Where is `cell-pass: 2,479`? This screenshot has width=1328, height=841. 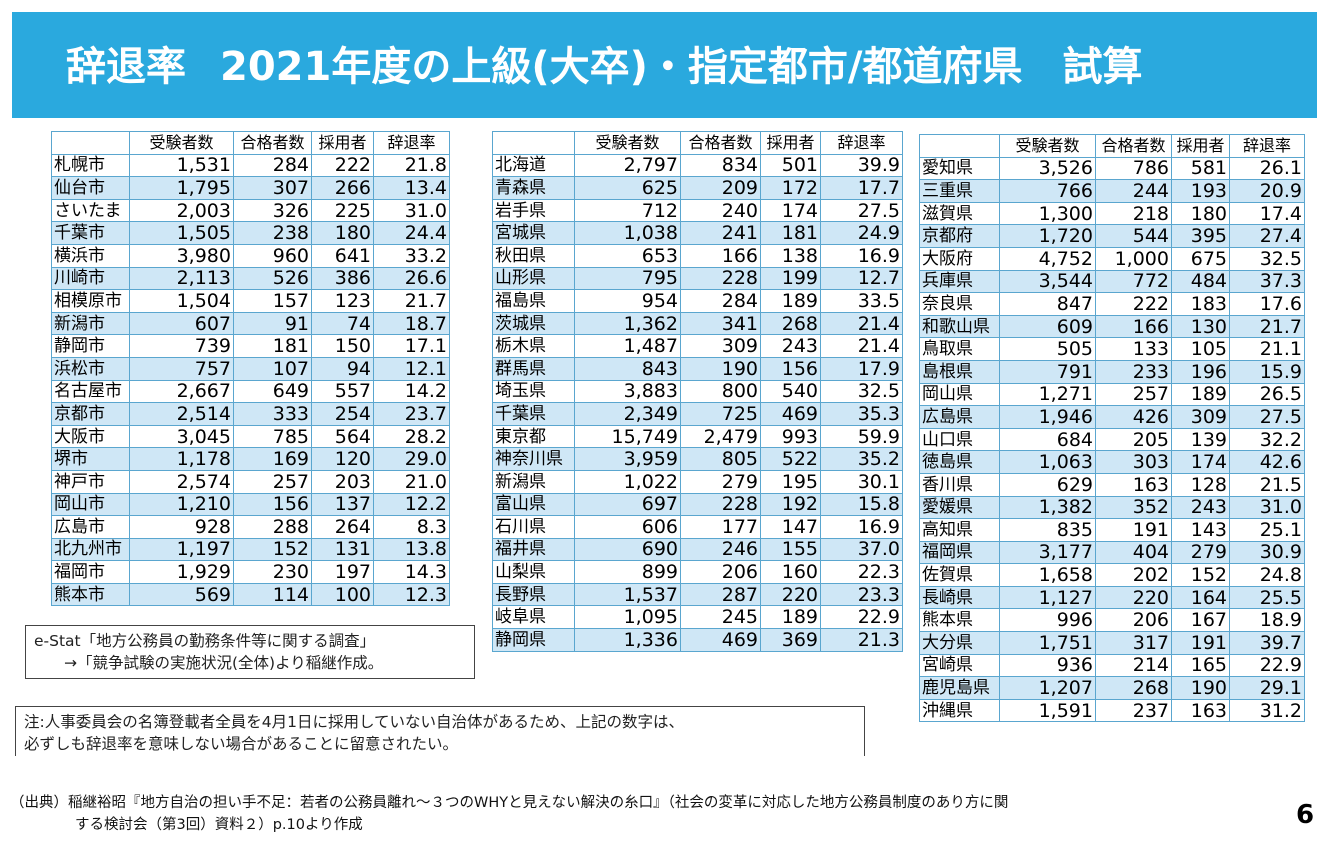 cell-pass: 2,479 is located at coordinates (720, 436).